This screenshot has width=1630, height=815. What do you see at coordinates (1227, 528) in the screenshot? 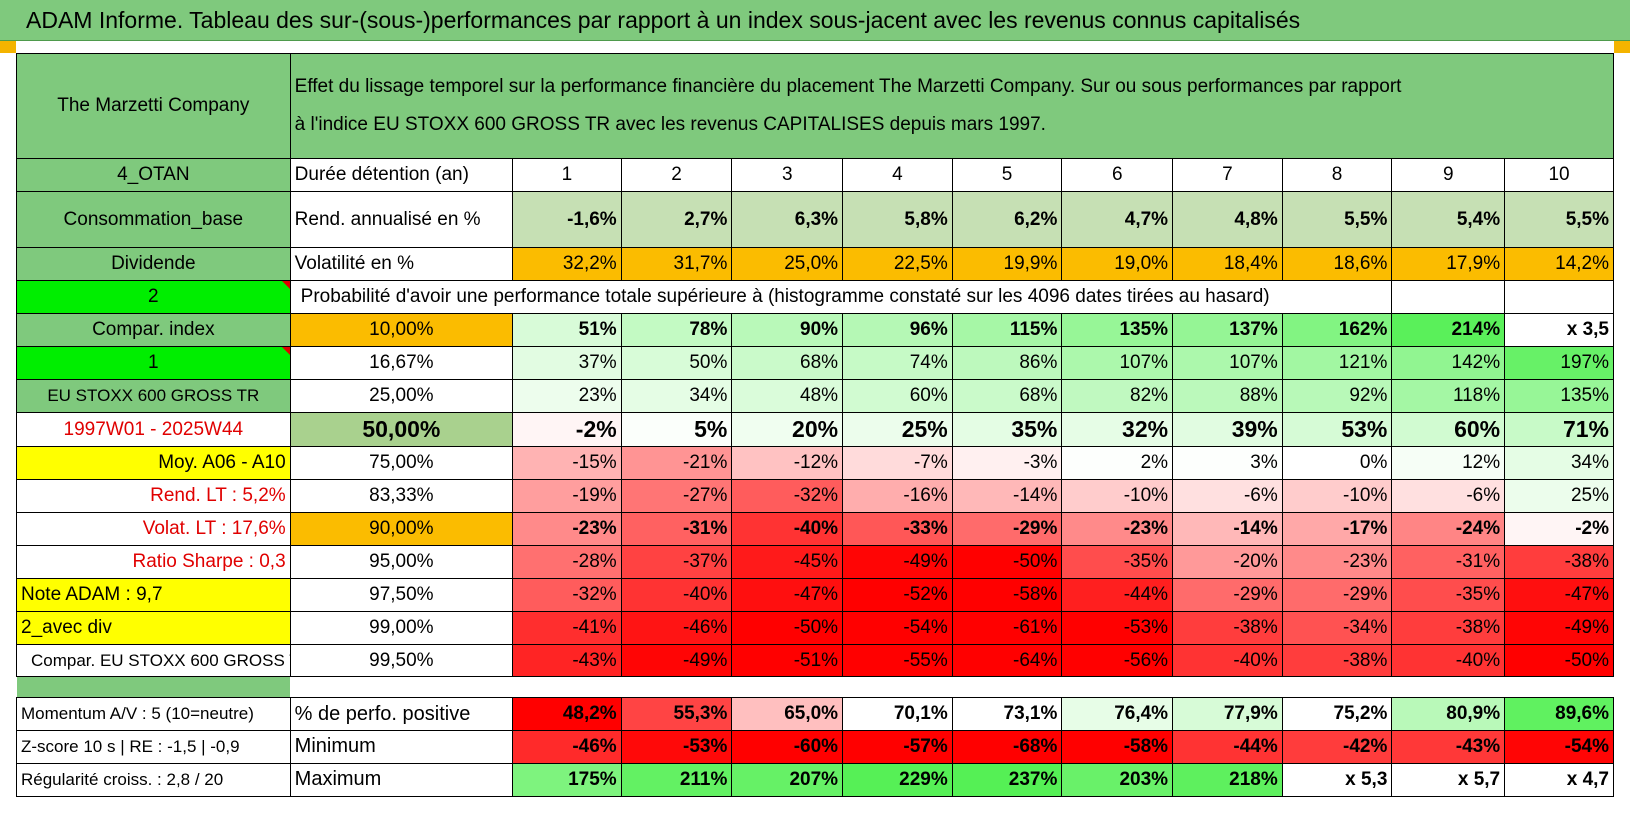
I see `percentile-value: -14%` at bounding box center [1227, 528].